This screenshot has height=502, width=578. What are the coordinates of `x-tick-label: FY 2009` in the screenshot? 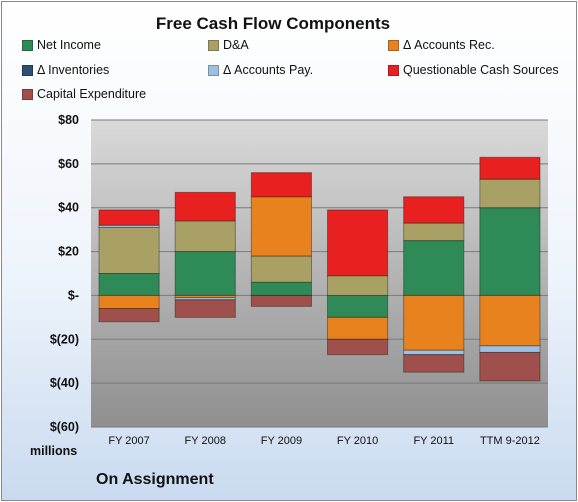 It's located at (281, 441).